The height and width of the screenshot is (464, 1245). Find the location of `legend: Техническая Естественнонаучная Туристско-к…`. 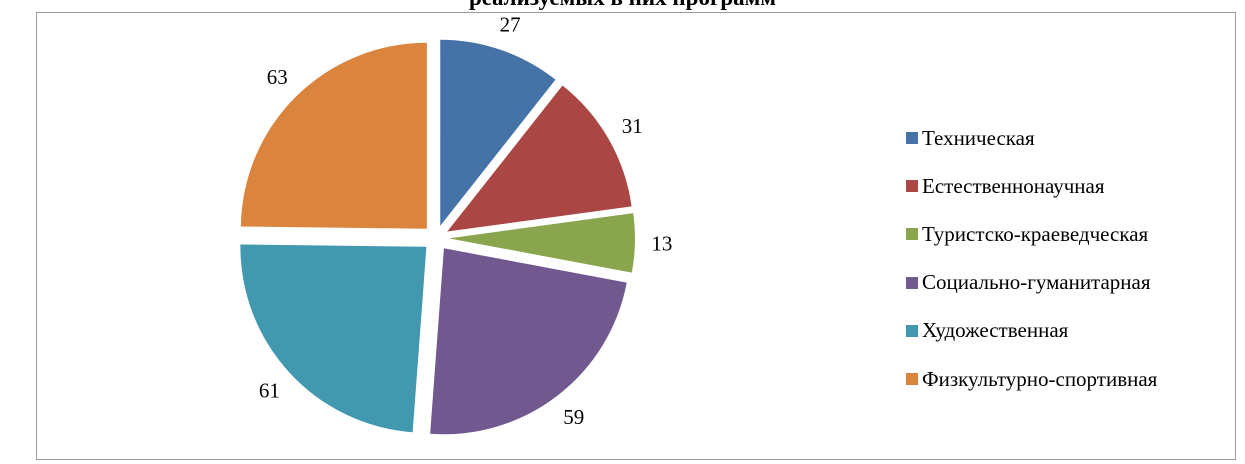

legend: Техническая Естественнонаучная Туристско-к… is located at coordinates (1031, 258).